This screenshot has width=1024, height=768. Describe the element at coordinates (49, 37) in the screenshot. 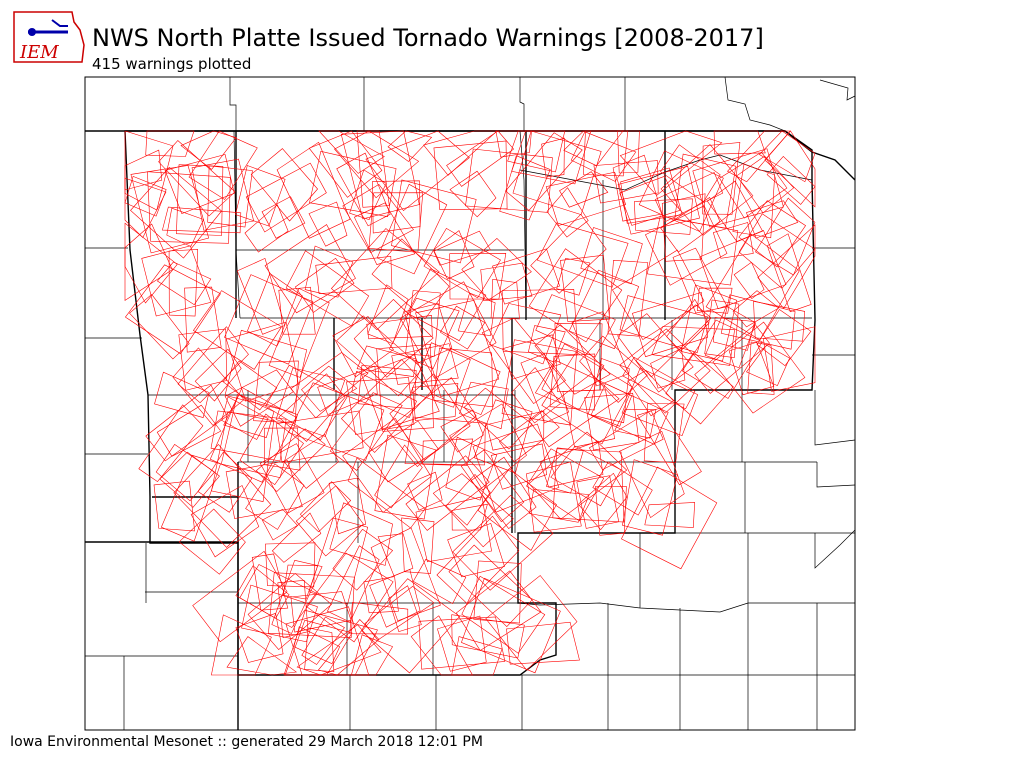

I see `logo: IEM` at that location.